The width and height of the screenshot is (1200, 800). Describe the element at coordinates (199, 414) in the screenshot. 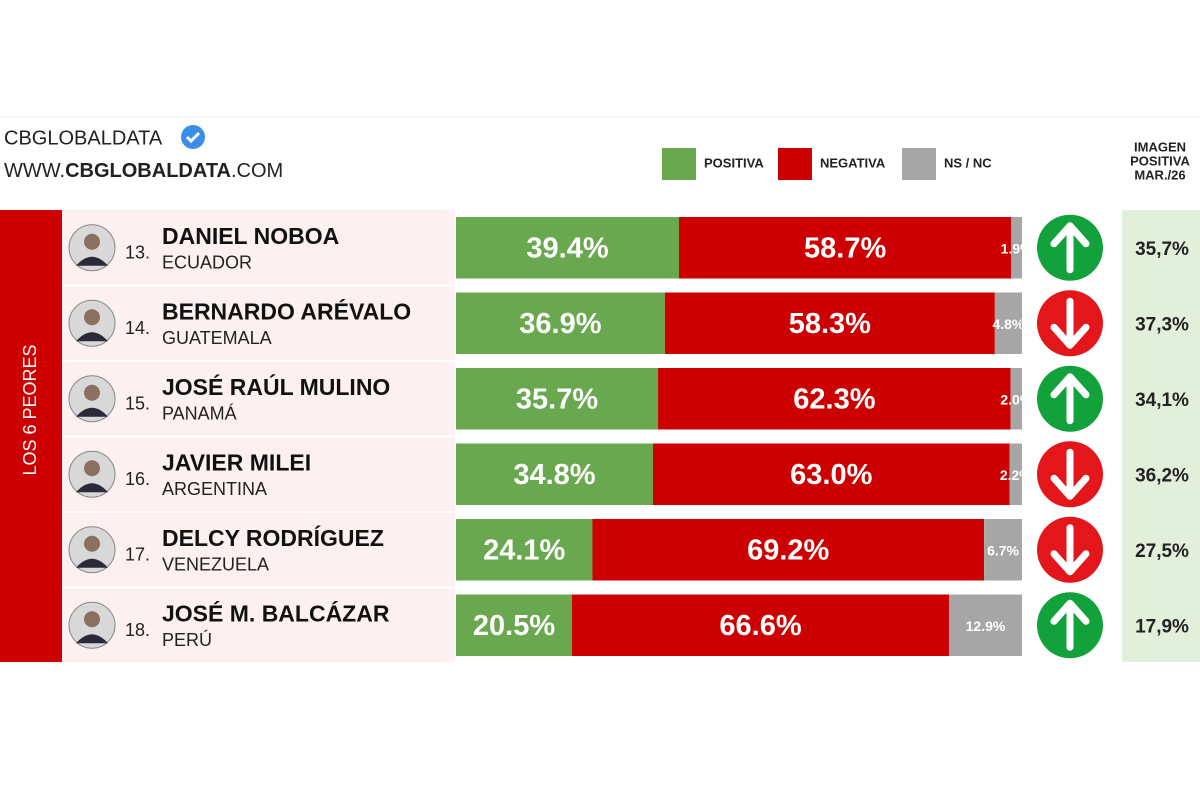

I see `country: PANAMÁ` at that location.